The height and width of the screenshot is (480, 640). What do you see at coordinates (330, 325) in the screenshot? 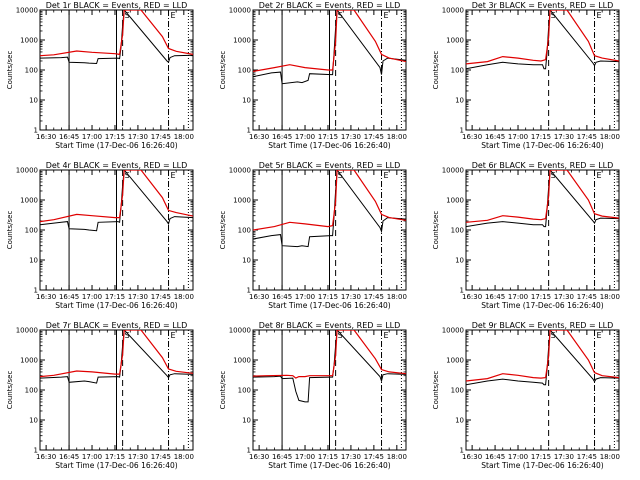
I see `panel-title: Det 8r BLACK = Events, RED = LLD` at bounding box center [330, 325].